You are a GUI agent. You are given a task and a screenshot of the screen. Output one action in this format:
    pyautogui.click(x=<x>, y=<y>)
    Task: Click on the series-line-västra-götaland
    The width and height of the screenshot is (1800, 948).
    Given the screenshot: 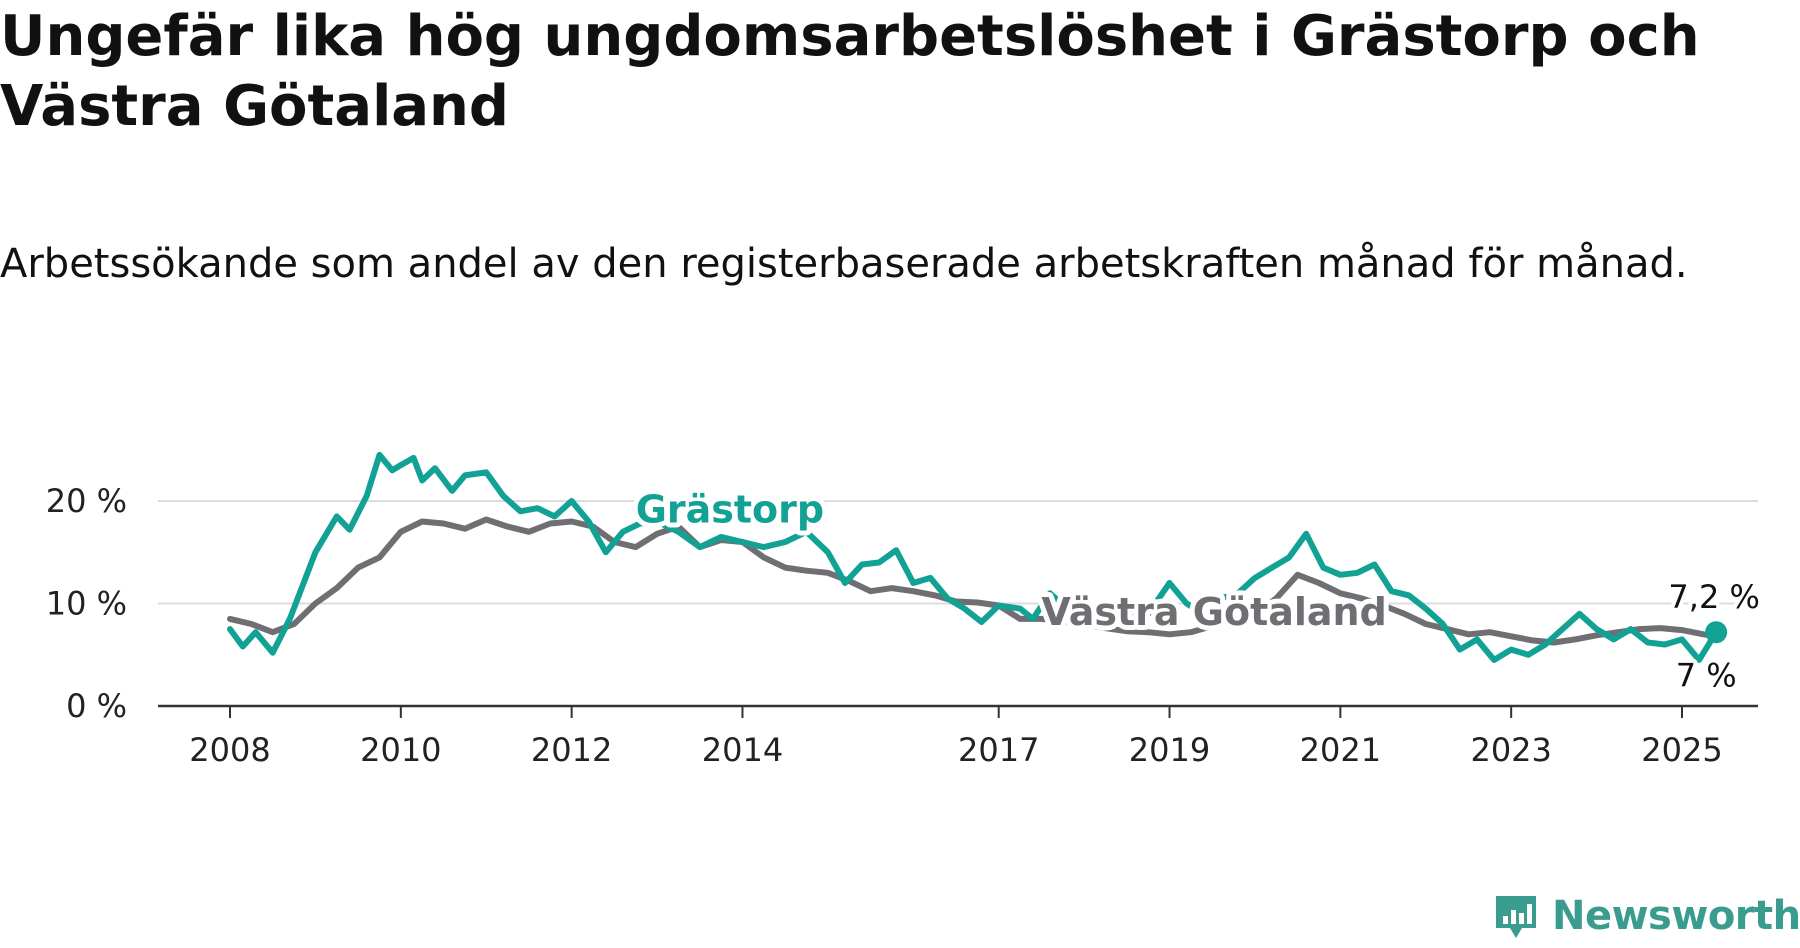 What is the action you would take?
    pyautogui.click(x=973, y=581)
    